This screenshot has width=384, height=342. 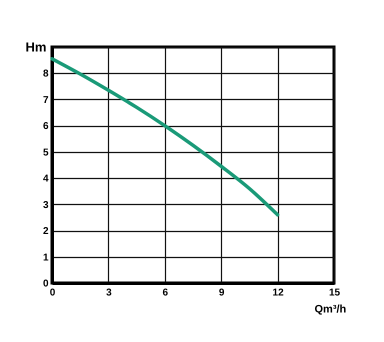 What do you see at coordinates (45, 152) in the screenshot?
I see `y-tick-label: 5` at bounding box center [45, 152].